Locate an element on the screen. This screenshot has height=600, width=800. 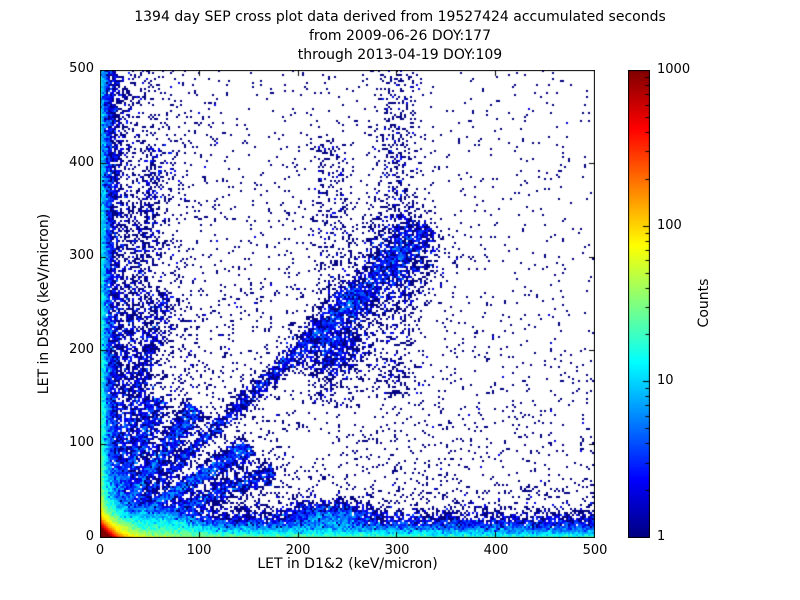
y-tick-label: 200 is located at coordinates (81, 349).